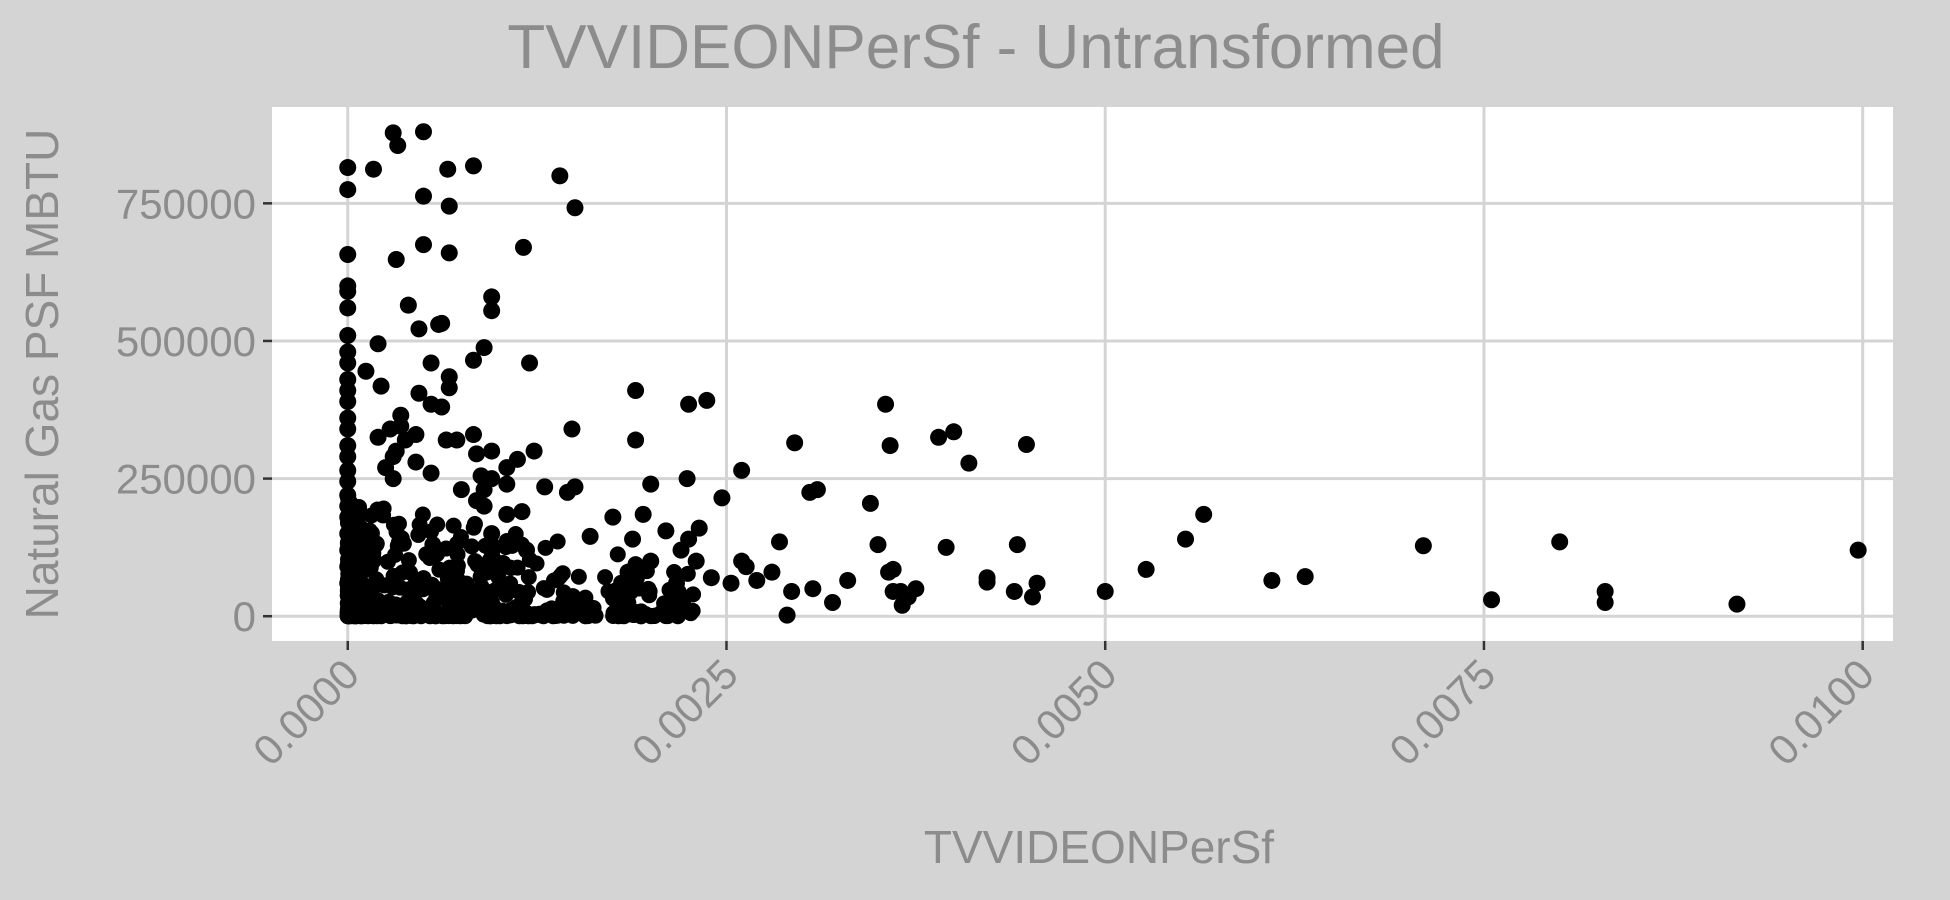 The image size is (1950, 900). I want to click on y-tick-label: 0, so click(244, 616).